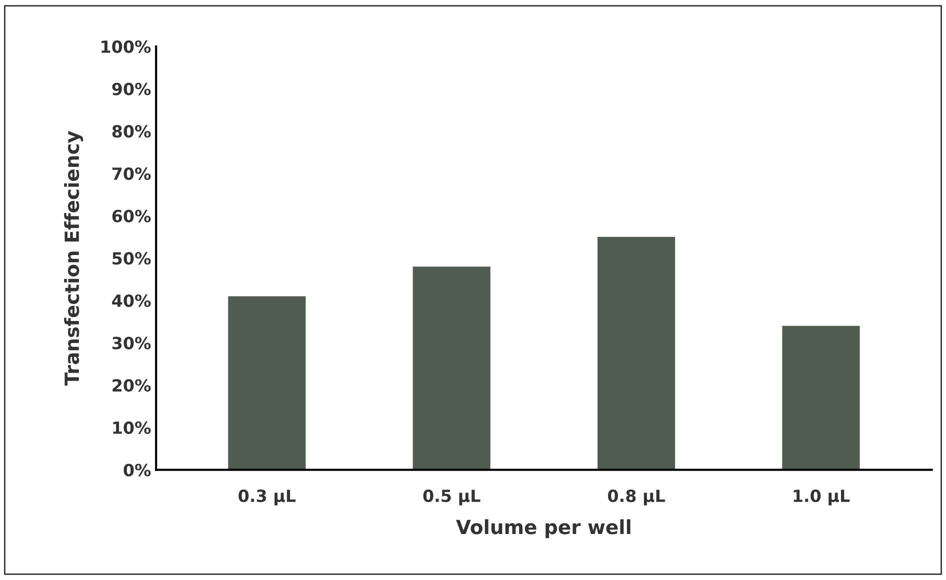 This screenshot has width=946, height=580. Describe the element at coordinates (74, 258) in the screenshot. I see `y-axis-title: Transfection Effeciency` at that location.